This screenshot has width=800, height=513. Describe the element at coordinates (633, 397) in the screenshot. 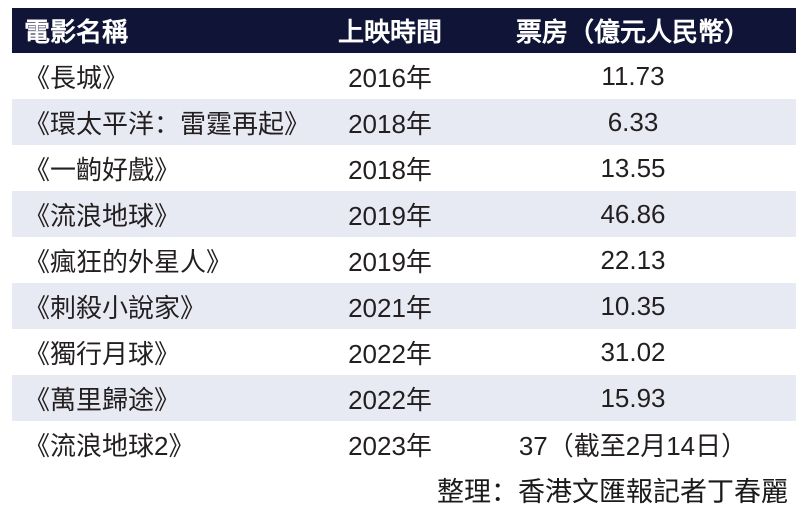

I see `box-office-value: 15.93` at that location.